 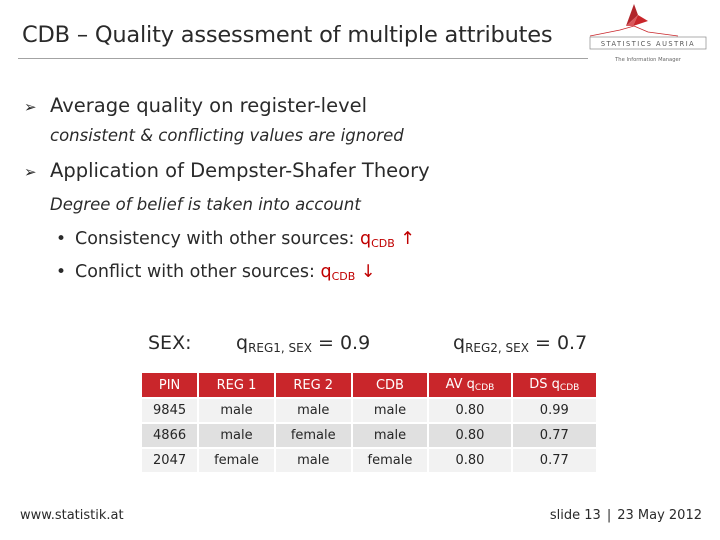 What do you see at coordinates (659, 515) in the screenshot?
I see `slide-date: 23 May 2012` at bounding box center [659, 515].